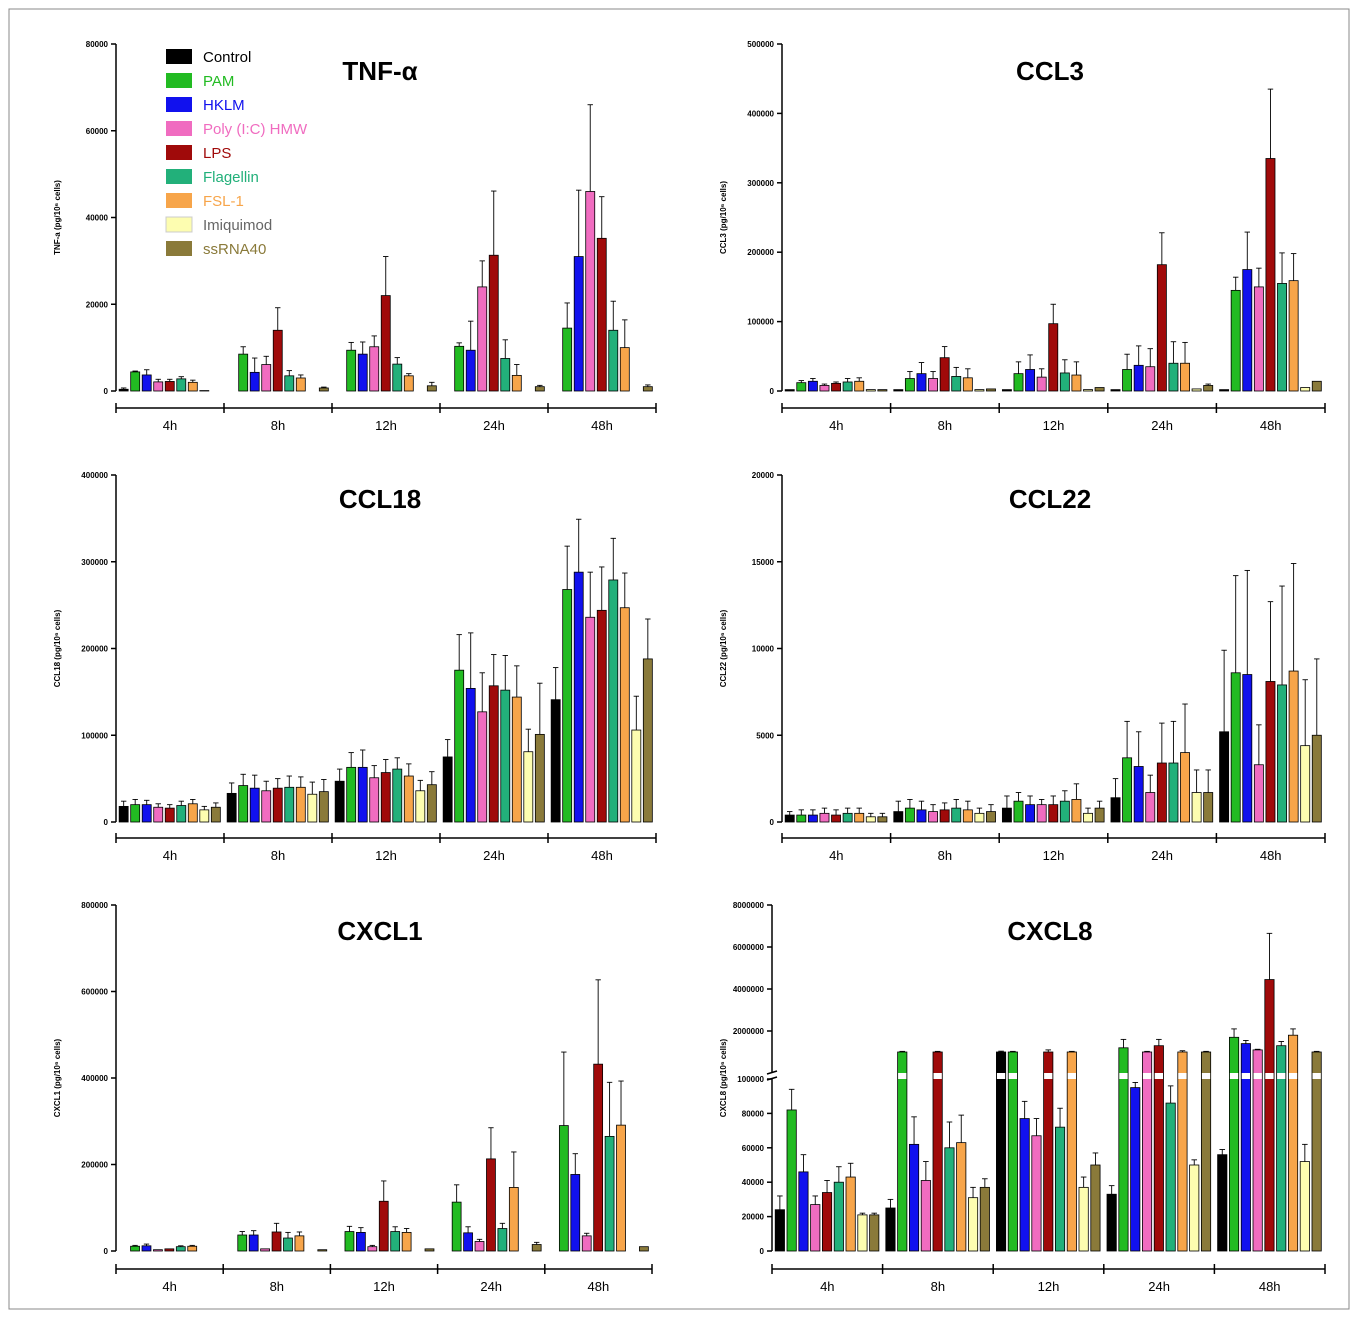 Image resolution: width=1359 pixels, height=1318 pixels. Describe the element at coordinates (1050, 71) in the screenshot. I see `chart-title: CCL3` at that location.